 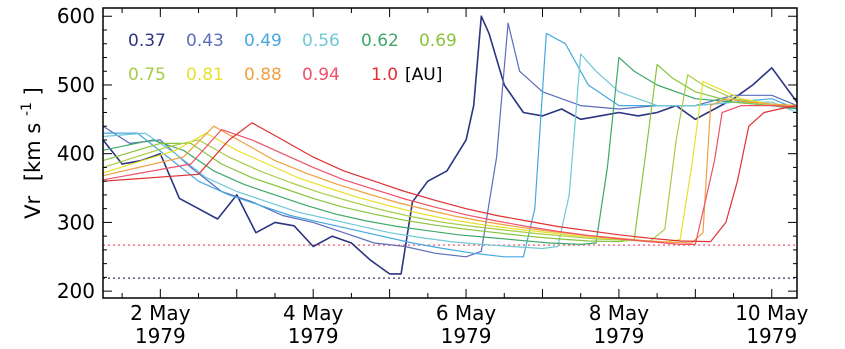 I want to click on legend-label-0.69: 0.69, so click(x=438, y=41).